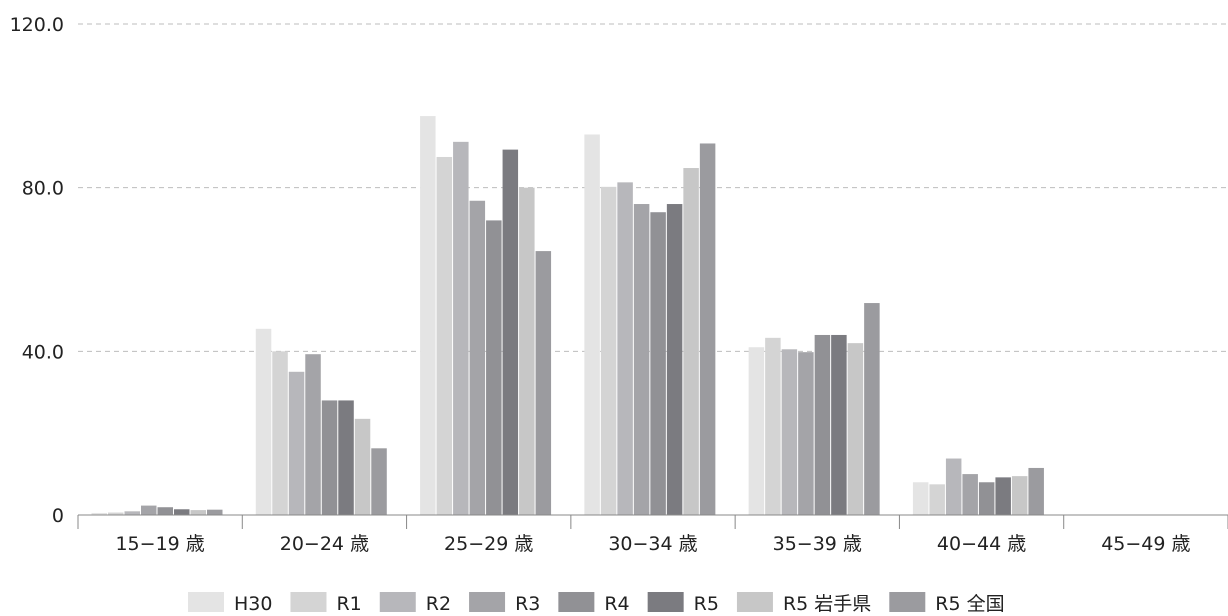 This screenshot has height=616, width=1228. What do you see at coordinates (324, 544) in the screenshot?
I see `x-tick-label: 20−24 歳` at bounding box center [324, 544].